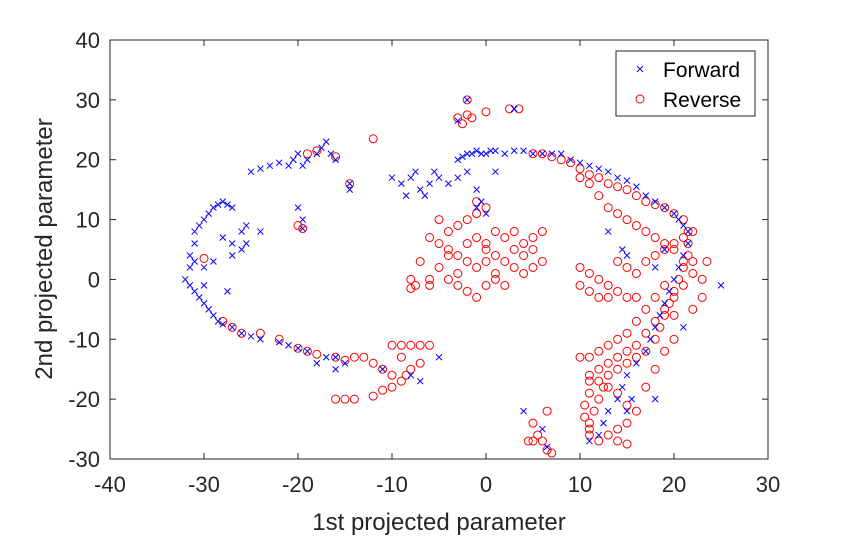 This screenshot has width=850, height=539. What do you see at coordinates (640, 99) in the screenshot?
I see `legend-marker-reverse-glyph` at bounding box center [640, 99].